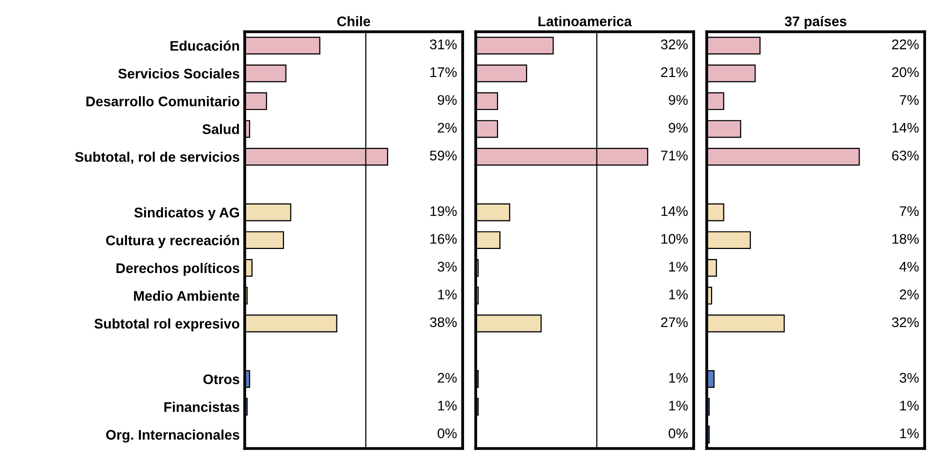  I want to click on data-label: 19%, so click(443, 211).